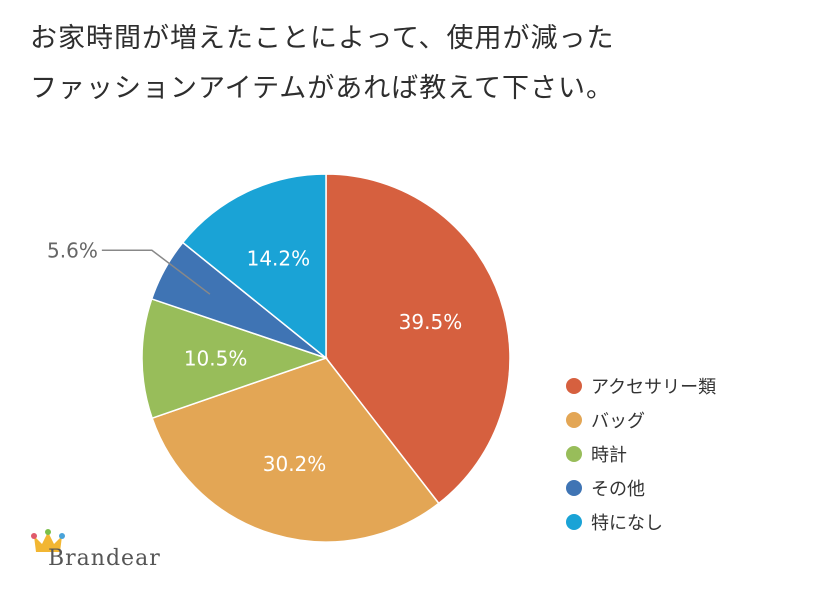  What do you see at coordinates (104, 558) in the screenshot?
I see `logo-text: Brandear` at bounding box center [104, 558].